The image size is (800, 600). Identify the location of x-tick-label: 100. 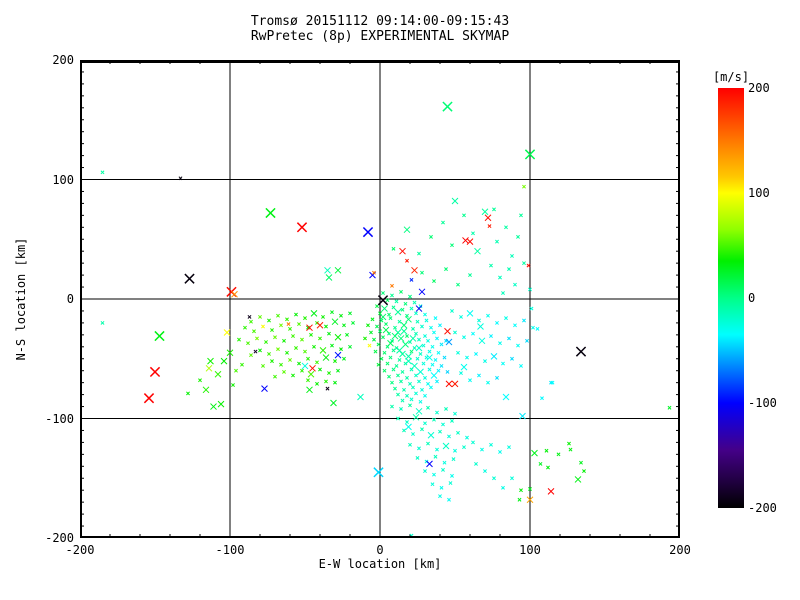
(530, 550).